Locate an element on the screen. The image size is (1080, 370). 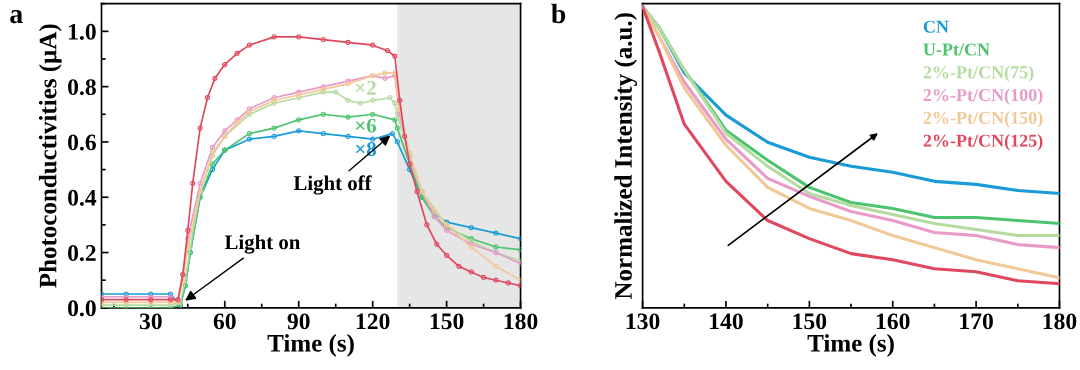
chart-title: a is located at coordinates (16, 16).